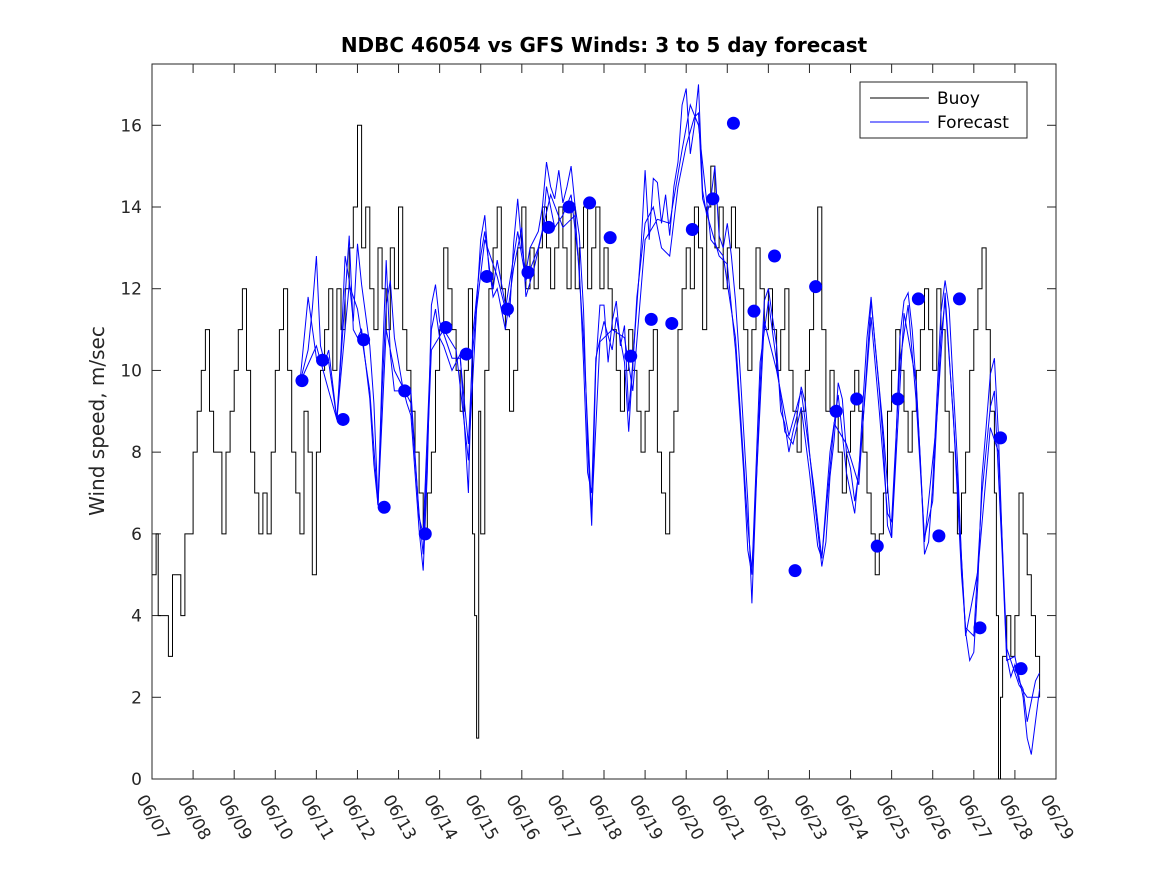  Describe the element at coordinates (131, 208) in the screenshot. I see `y-tick-label: 14` at that location.